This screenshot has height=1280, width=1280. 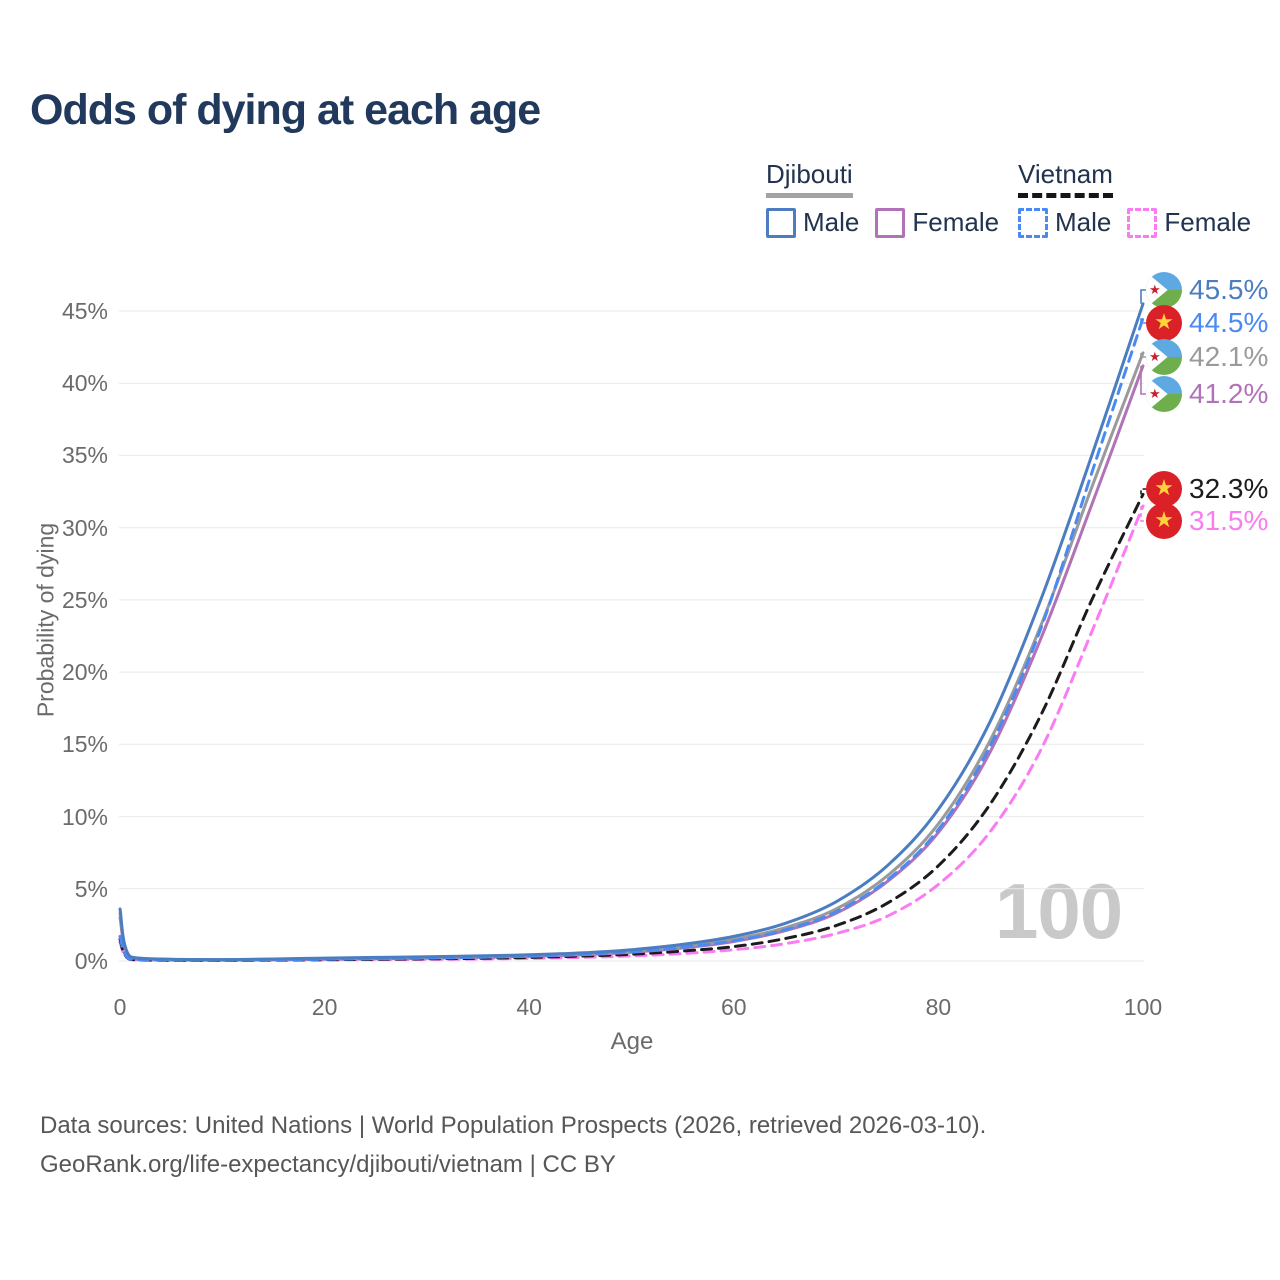 What do you see at coordinates (882, 198) in the screenshot?
I see `legend-group-djibouti: Djibouti Male Female` at bounding box center [882, 198].